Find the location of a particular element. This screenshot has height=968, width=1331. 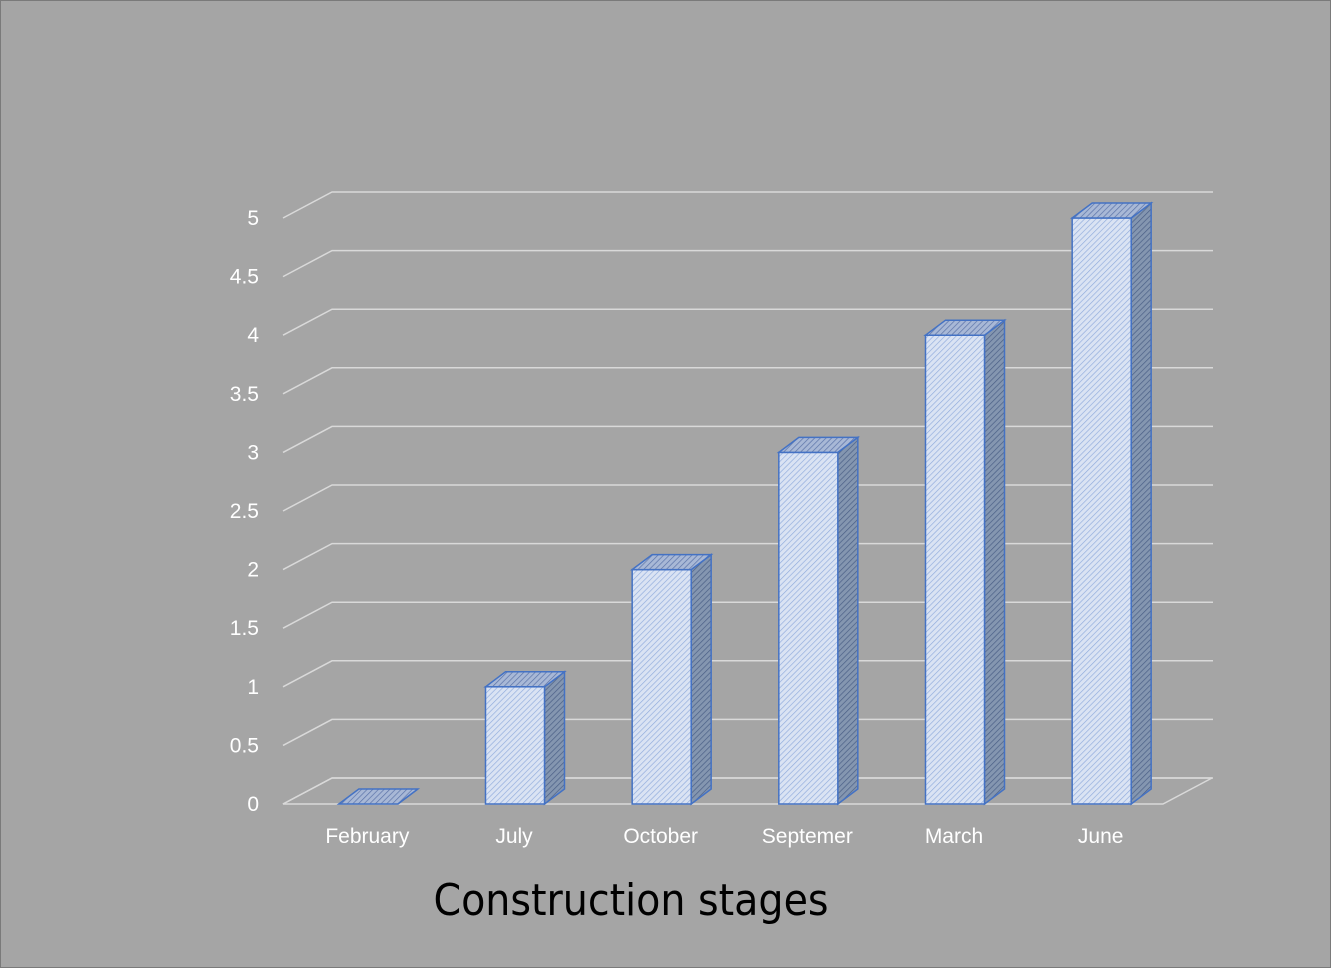

y-tick-label: 4.5 is located at coordinates (244, 277).